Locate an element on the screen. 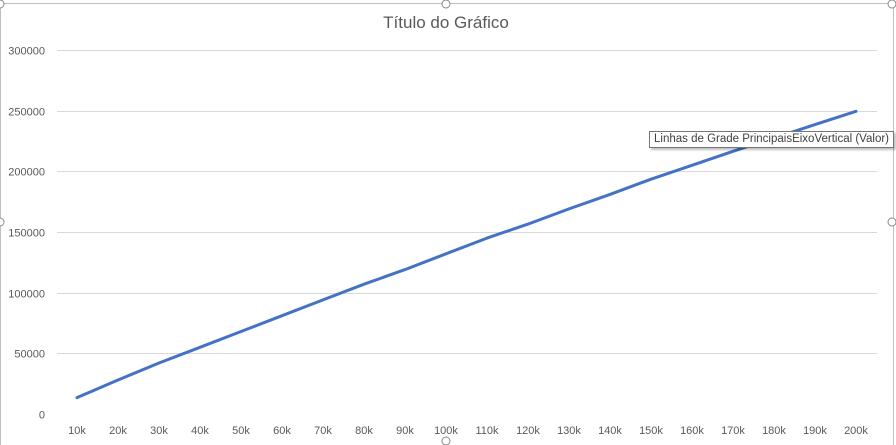 Image resolution: width=896 pixels, height=445 pixels. x-tick-label: 120k is located at coordinates (528, 431).